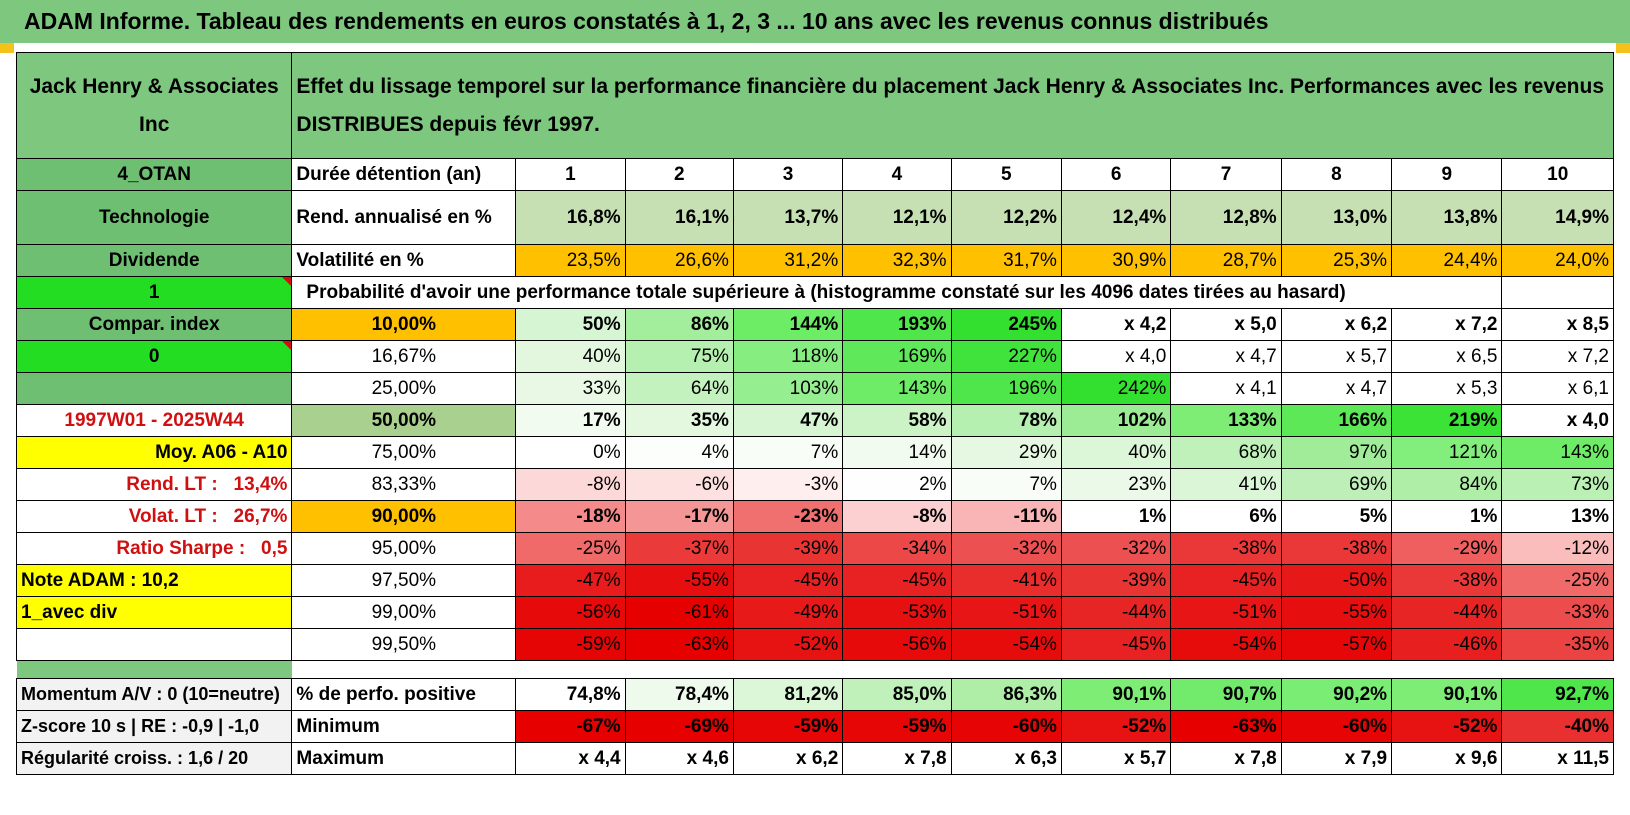  I want to click on prob-cell: x 6,1, so click(1557, 388).